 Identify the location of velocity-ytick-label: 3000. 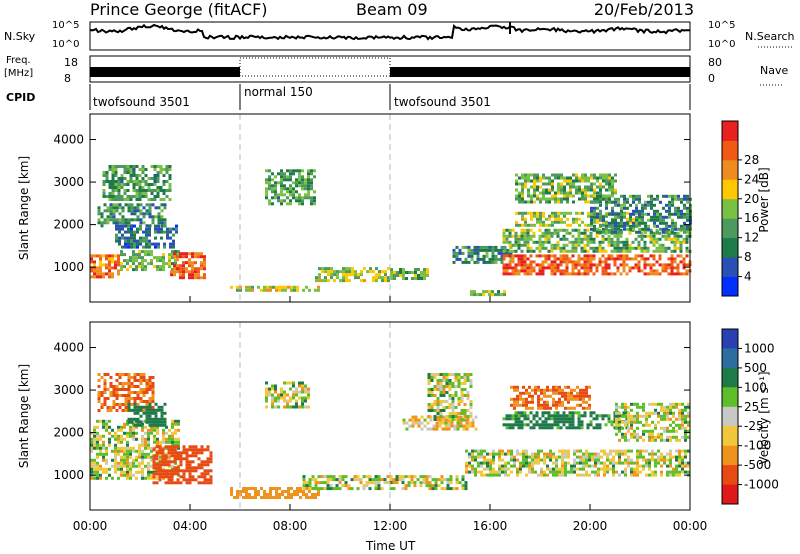
(68, 390).